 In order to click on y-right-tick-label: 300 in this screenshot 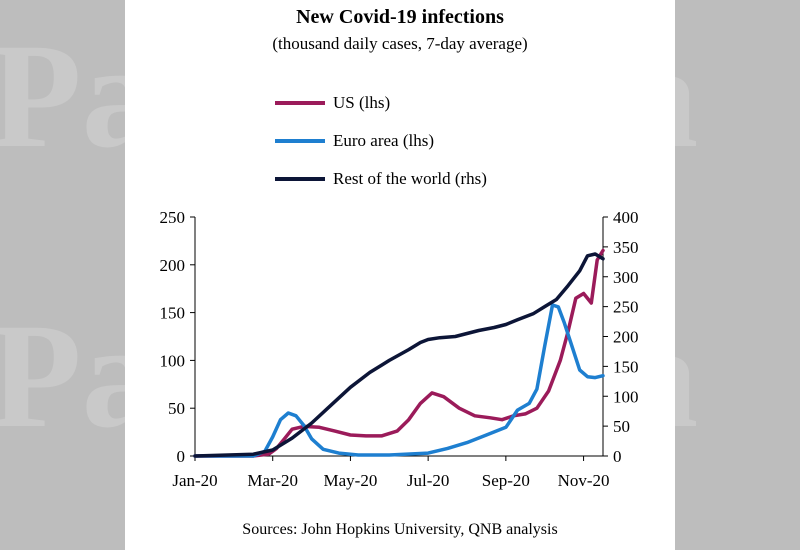, I will do `click(626, 277)`.